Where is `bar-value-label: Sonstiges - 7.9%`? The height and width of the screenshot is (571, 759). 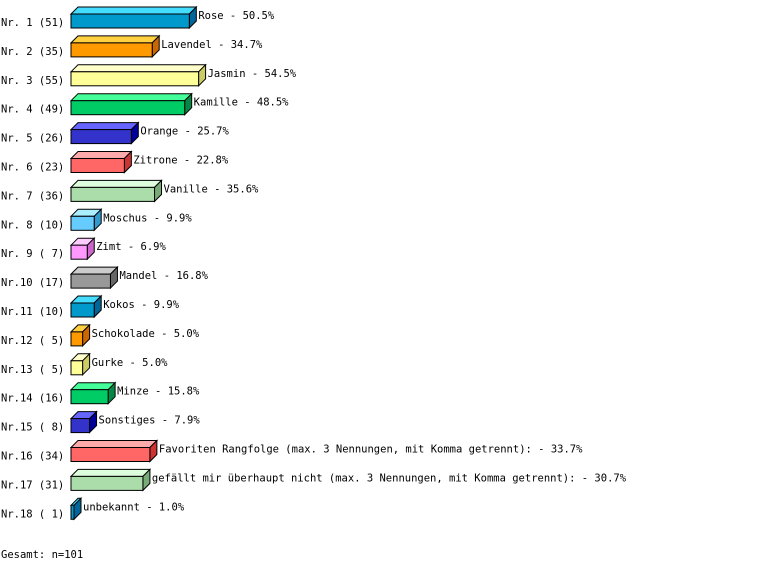
bar-value-label: Sonstiges - 7.9% is located at coordinates (150, 421).